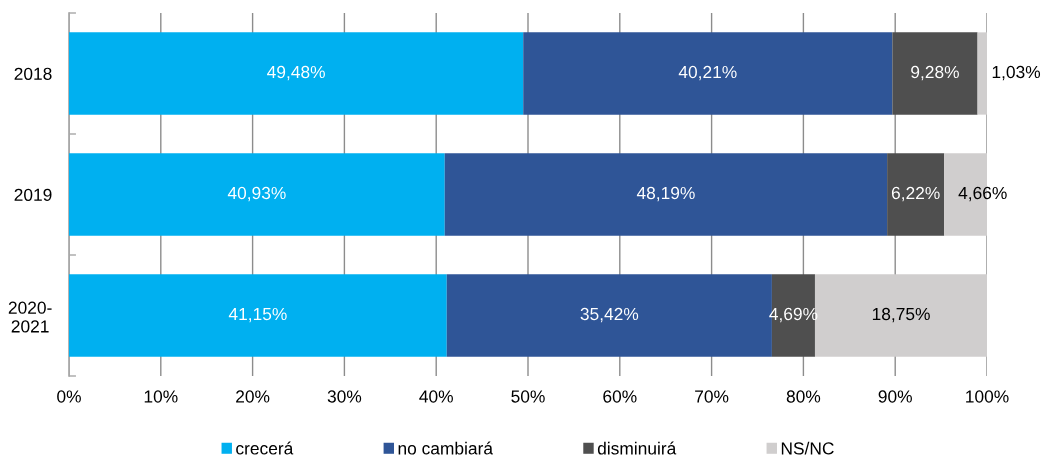 The height and width of the screenshot is (461, 1042). Describe the element at coordinates (344, 396) in the screenshot. I see `x-tick-label: 30%` at that location.